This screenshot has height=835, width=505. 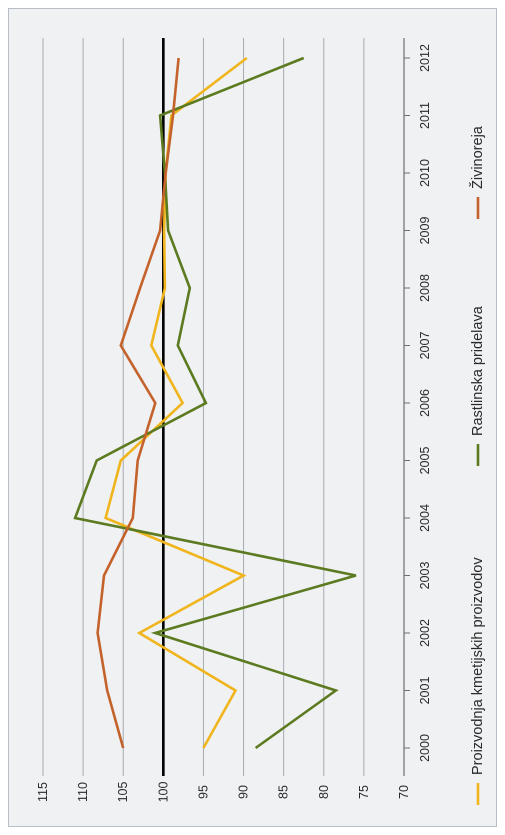 I want to click on year-tick-label: 2003, so click(x=425, y=576).